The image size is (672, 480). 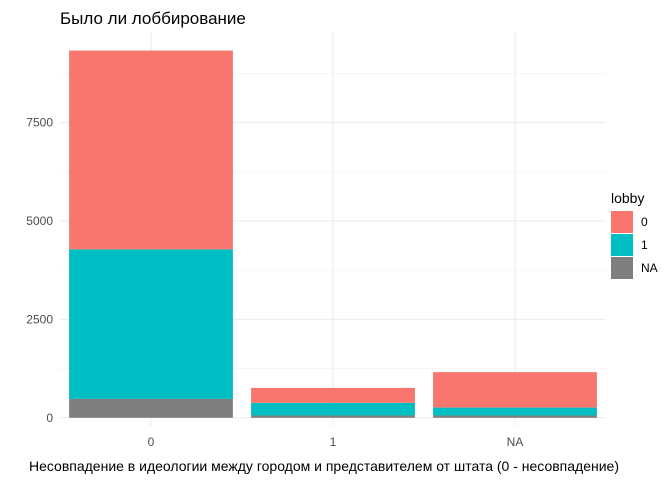 What do you see at coordinates (627, 198) in the screenshot?
I see `legend-title: lobby` at bounding box center [627, 198].